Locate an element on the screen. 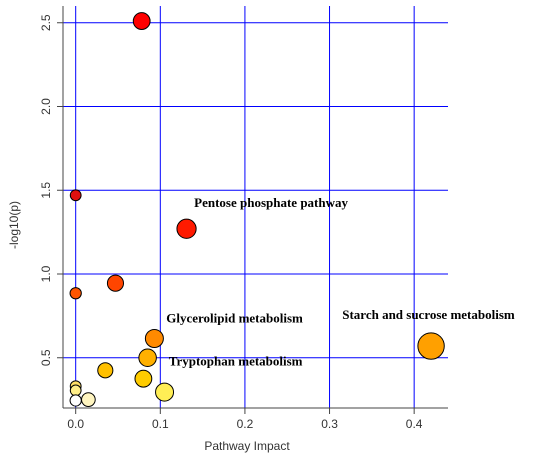  pathway-annotation: Tryptophan metabolism is located at coordinates (236, 360).